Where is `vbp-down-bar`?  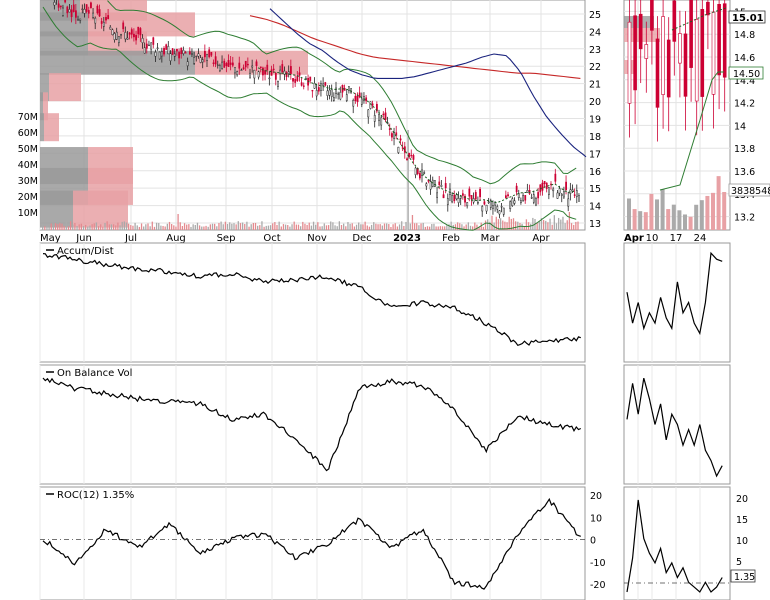 vbp-down-bar is located at coordinates (44, 87).